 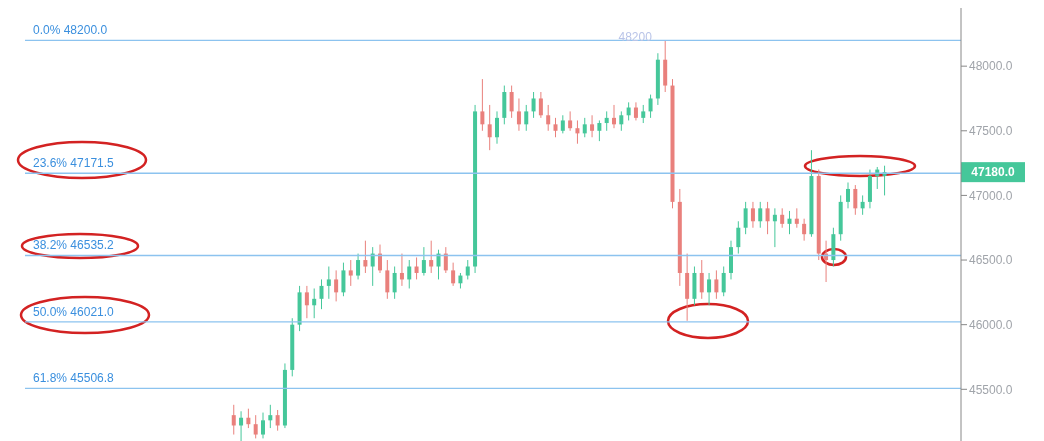 I want to click on y-tick-label: 47000.0, so click(x=991, y=195).